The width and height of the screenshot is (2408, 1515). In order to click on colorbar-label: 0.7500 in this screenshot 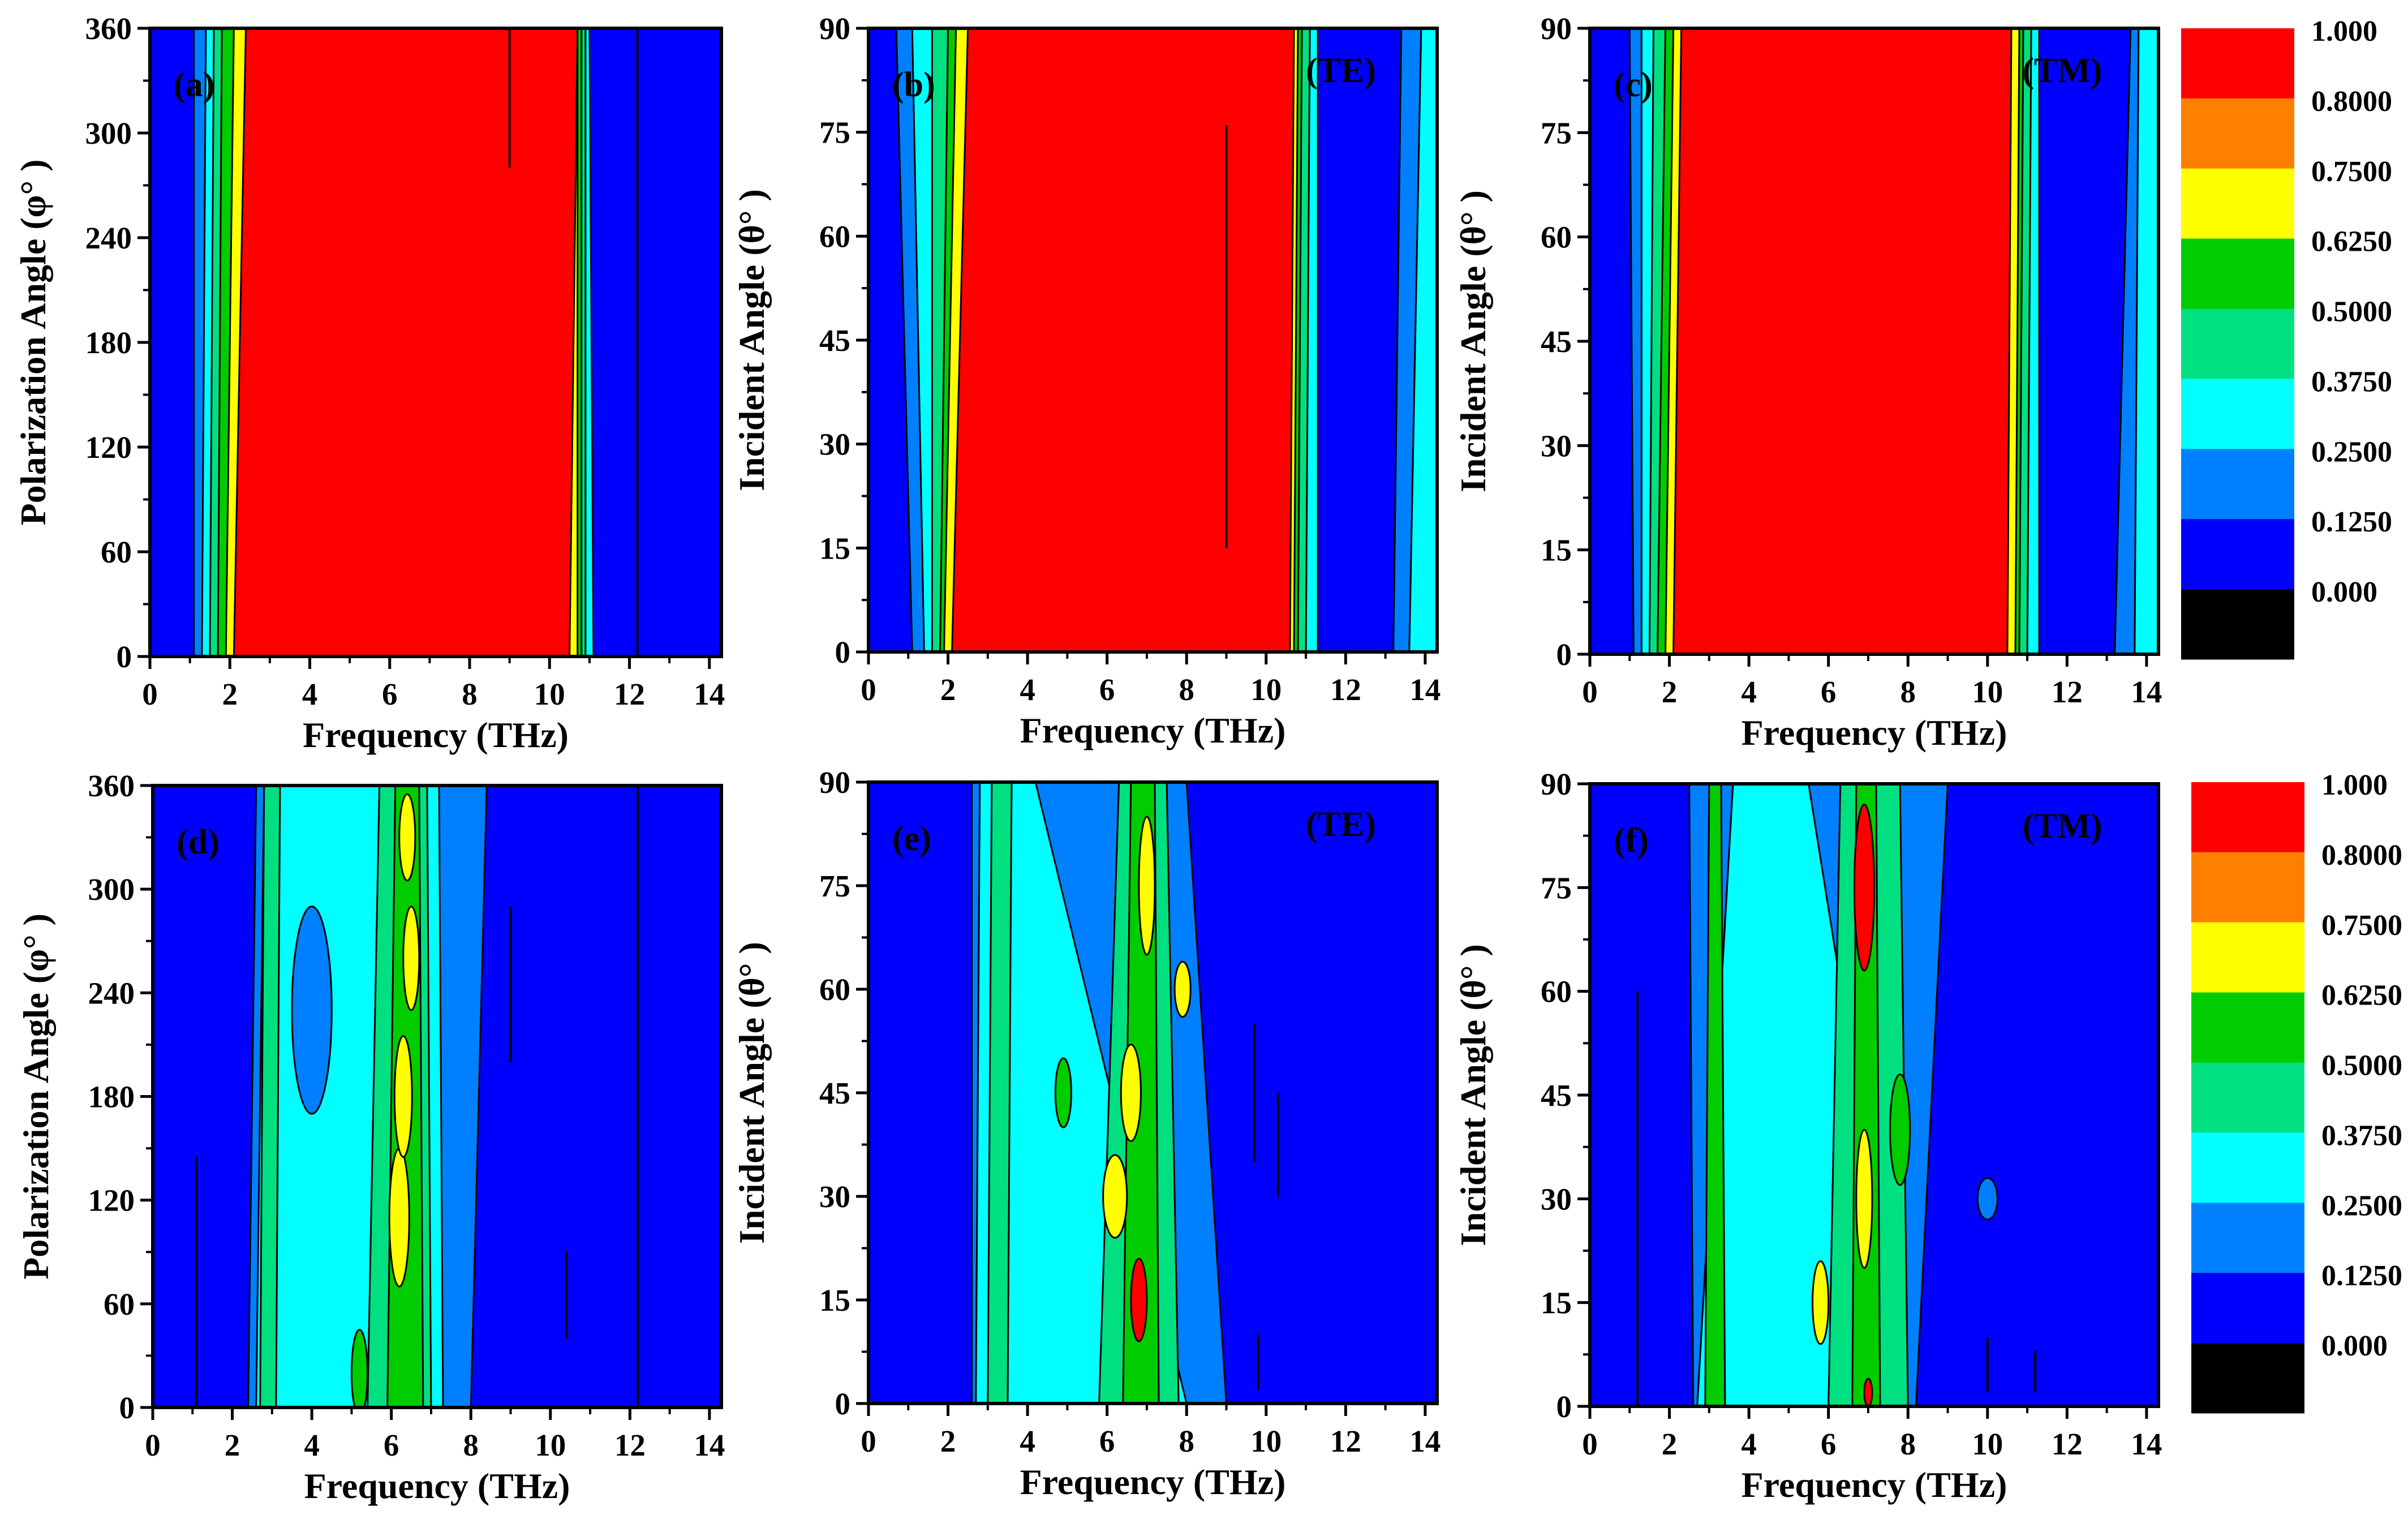, I will do `click(2361, 926)`.